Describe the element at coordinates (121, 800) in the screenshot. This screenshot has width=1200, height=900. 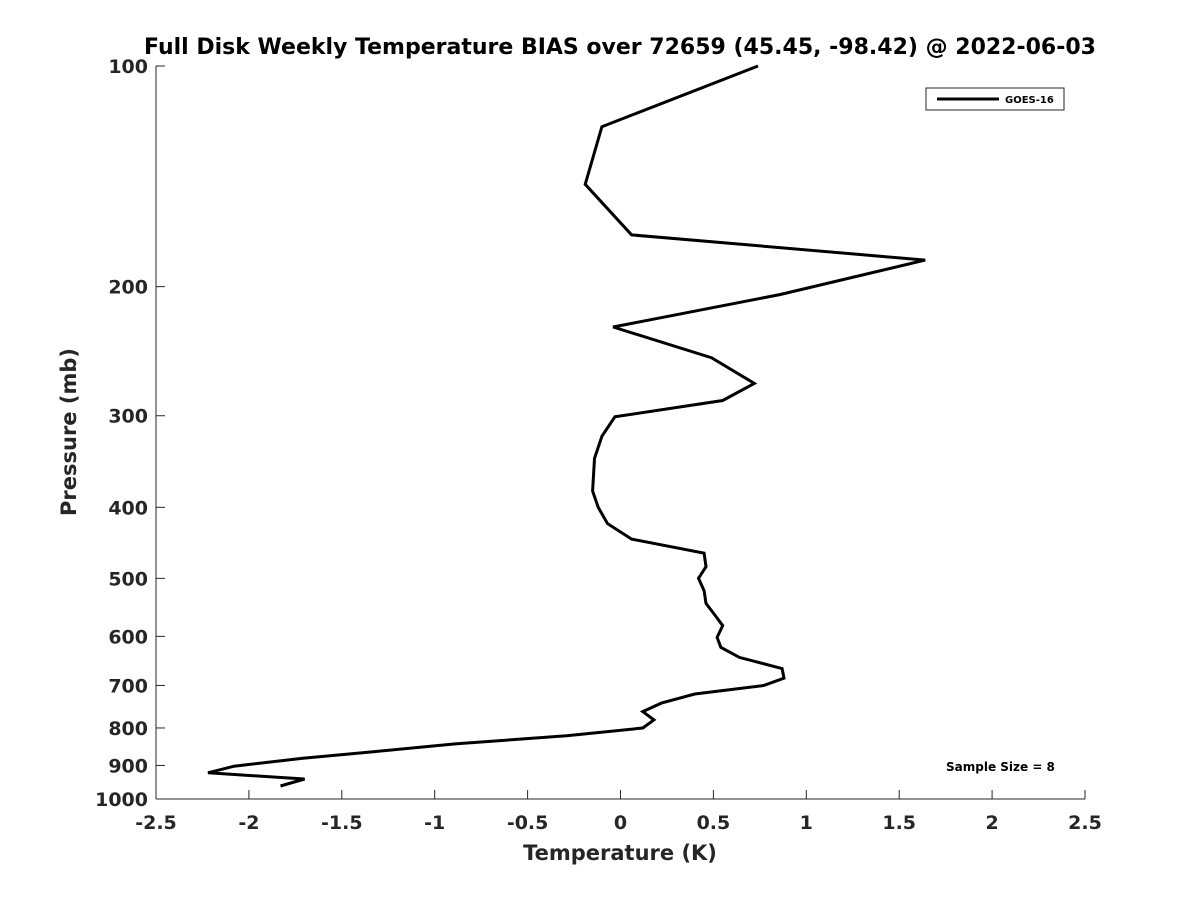
I see `y-tick-label: 1000` at that location.